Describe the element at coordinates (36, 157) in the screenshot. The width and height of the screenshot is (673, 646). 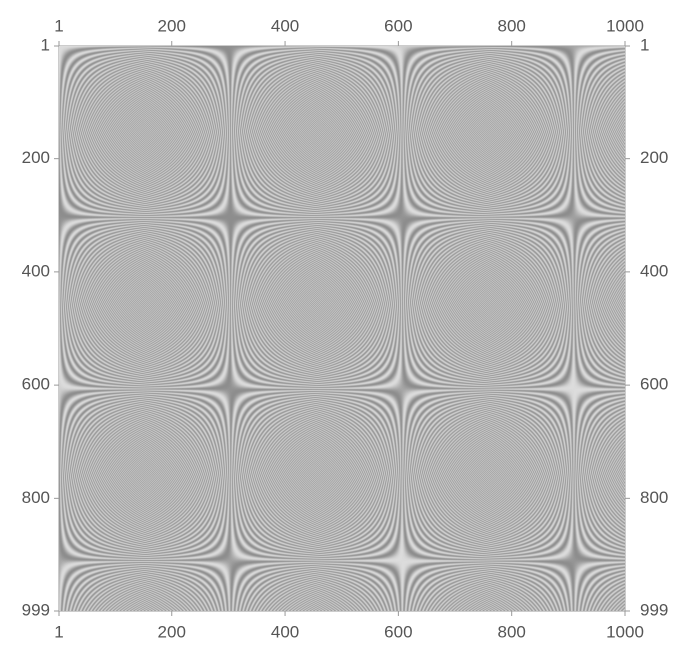
I see `y-tick-label-left: 200` at that location.